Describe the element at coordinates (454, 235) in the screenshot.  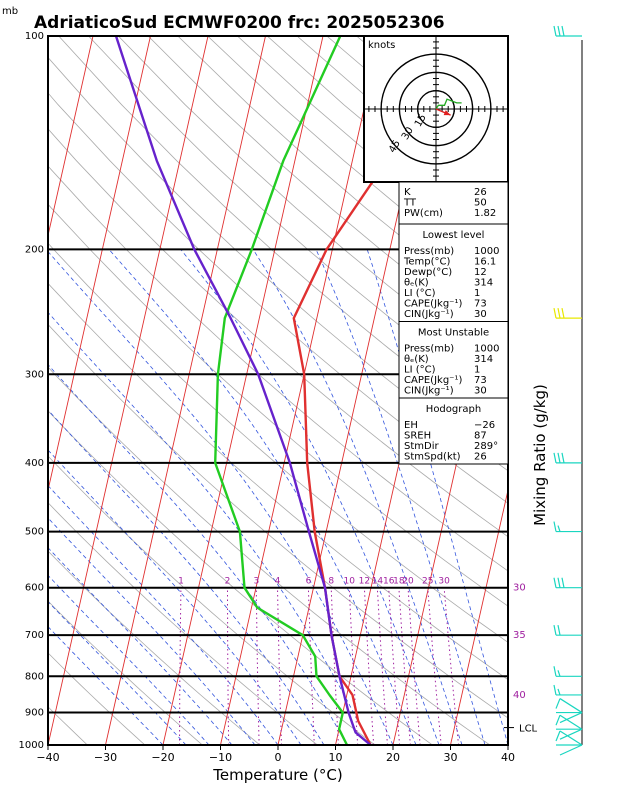
I see `indices-section-heading: Lowest level` at that location.